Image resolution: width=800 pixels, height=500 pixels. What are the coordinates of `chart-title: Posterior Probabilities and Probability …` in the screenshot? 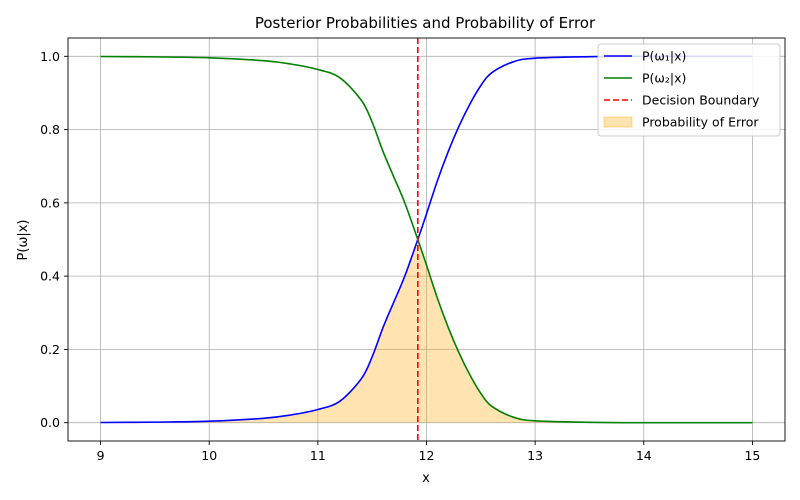 It's located at (425, 23).